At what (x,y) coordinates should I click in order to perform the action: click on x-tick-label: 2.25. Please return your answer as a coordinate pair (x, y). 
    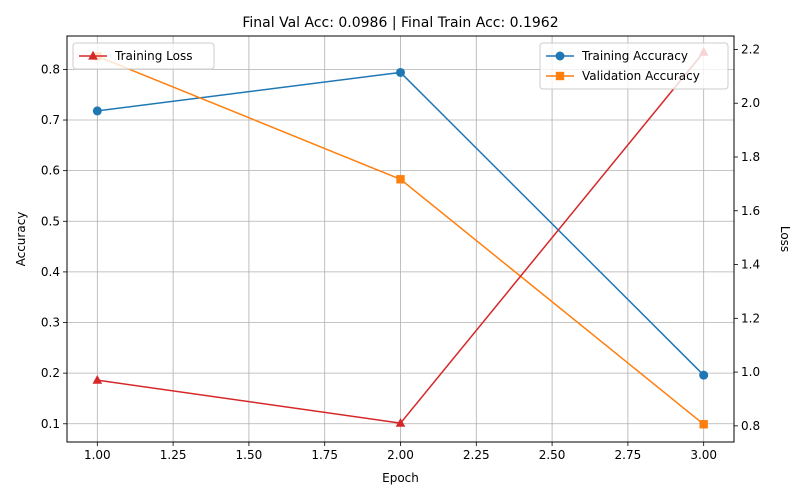
    Looking at the image, I should click on (476, 455).